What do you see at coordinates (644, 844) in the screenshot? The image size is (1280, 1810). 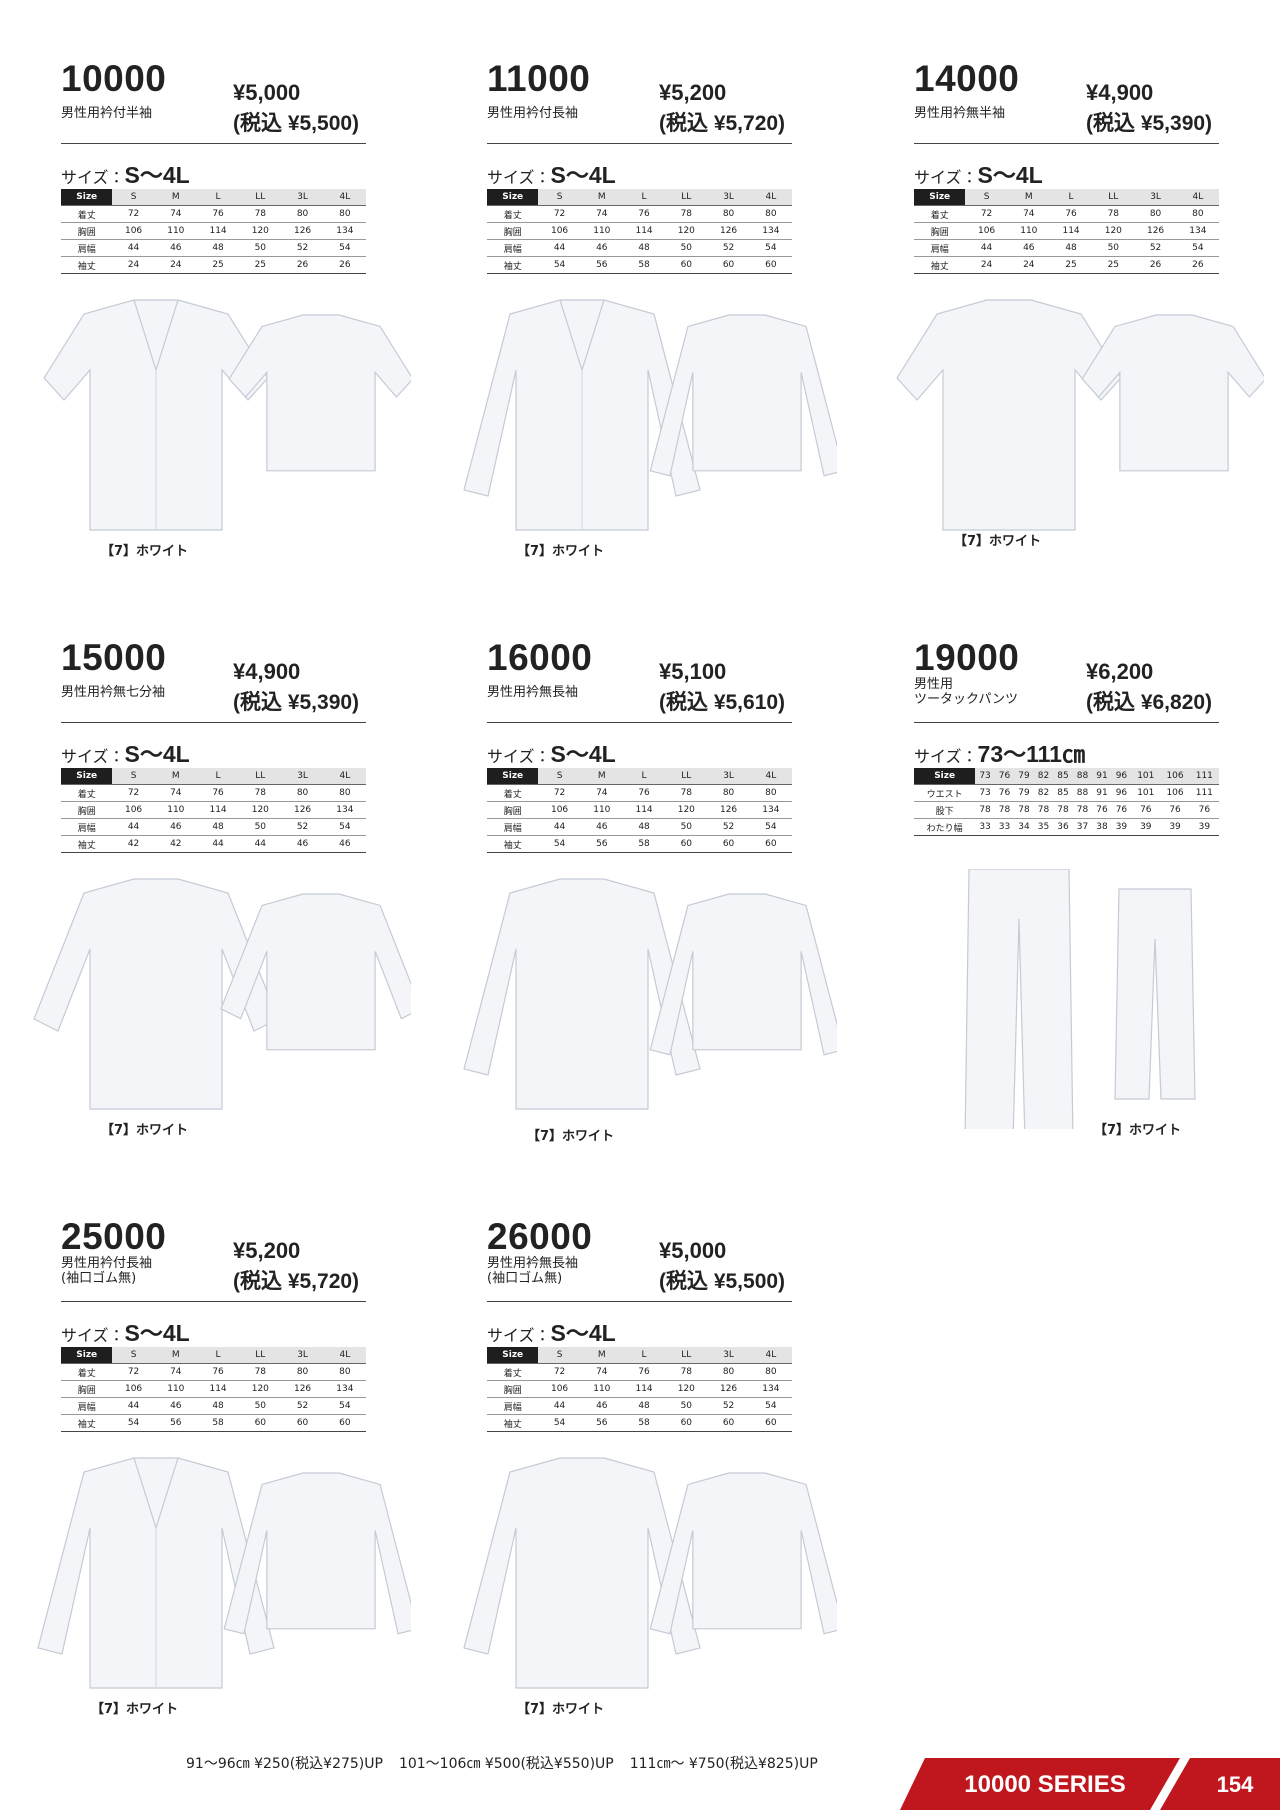 I see `table-cell: 58` at bounding box center [644, 844].